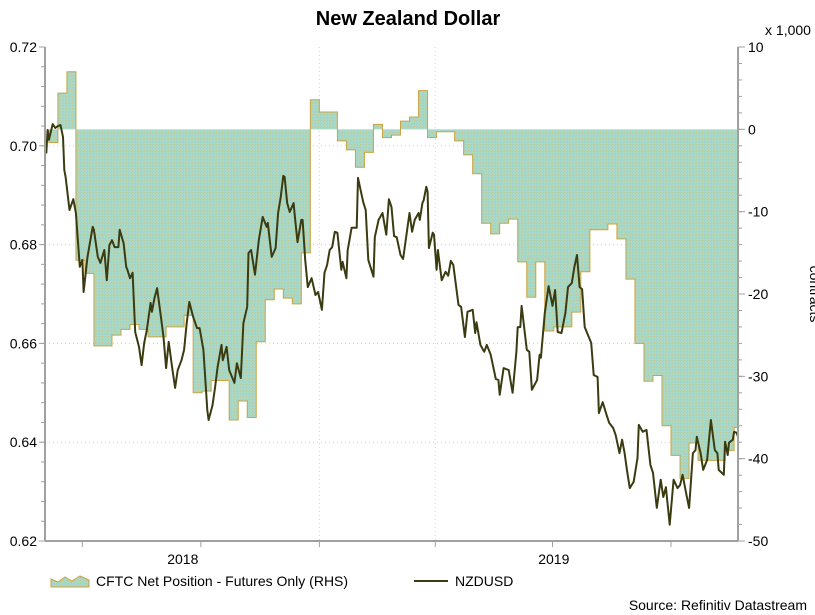 Image resolution: width=815 pixels, height=615 pixels. What do you see at coordinates (811, 294) in the screenshot?
I see `right-axis-label: contracts` at bounding box center [811, 294].